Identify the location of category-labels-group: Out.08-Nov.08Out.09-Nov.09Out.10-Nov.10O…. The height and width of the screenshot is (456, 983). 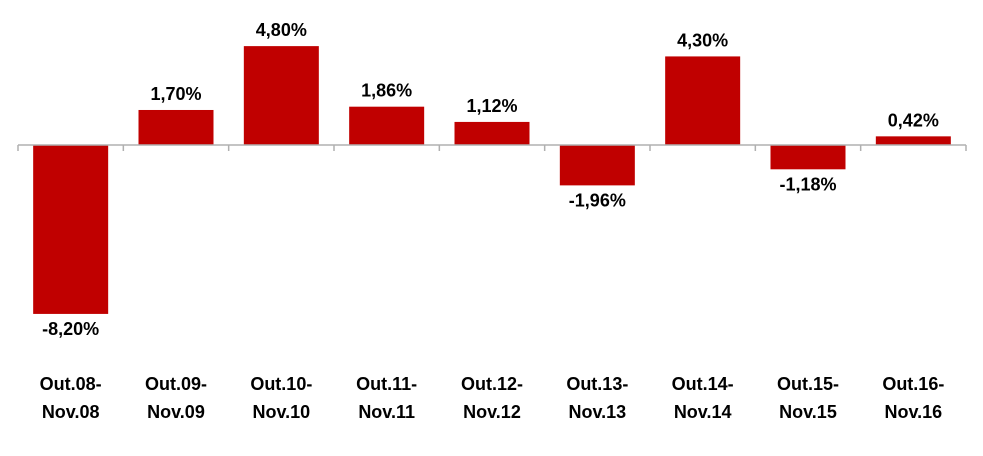
(492, 398).